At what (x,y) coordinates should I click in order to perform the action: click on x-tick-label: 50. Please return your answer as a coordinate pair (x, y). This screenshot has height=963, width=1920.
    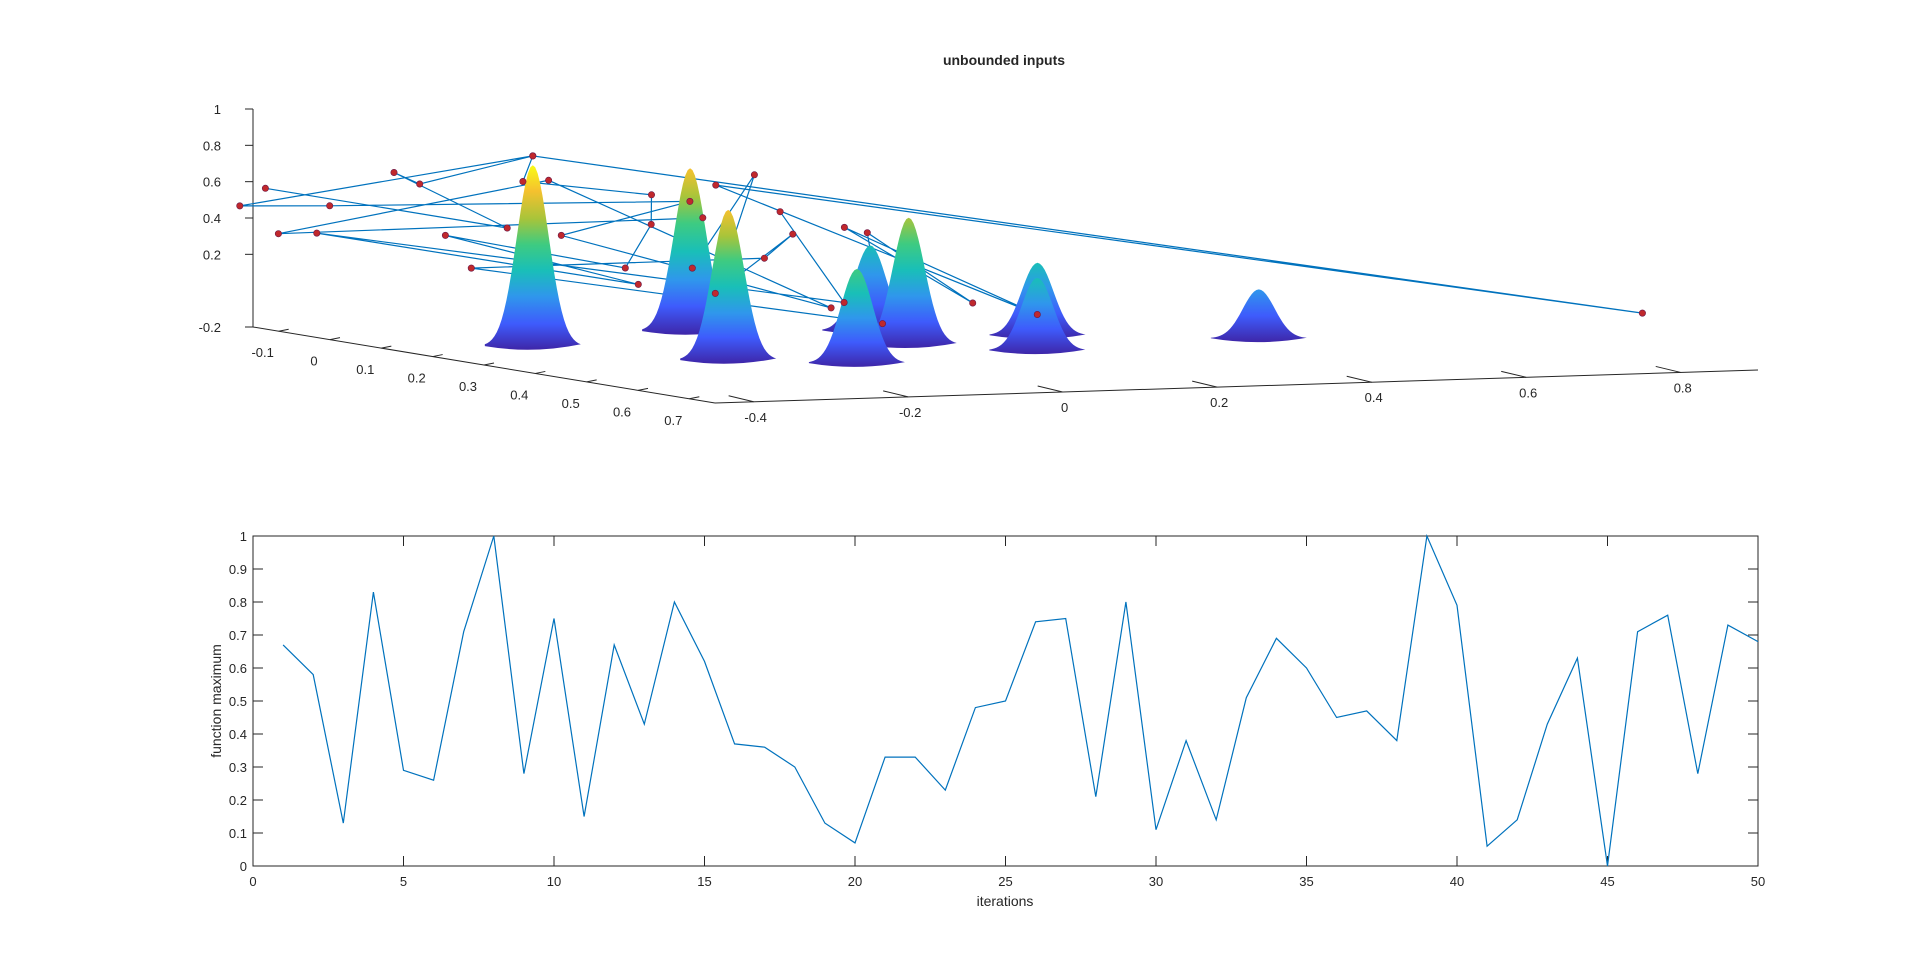
    Looking at the image, I should click on (1758, 881).